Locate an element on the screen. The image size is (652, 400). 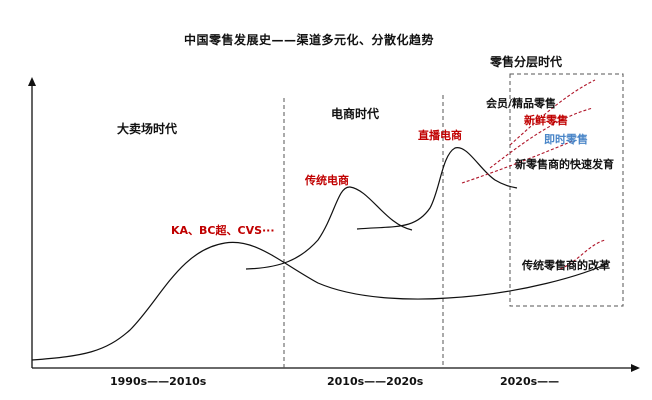
annotation-fresh-retail: 新鲜零售 is located at coordinates (546, 120).